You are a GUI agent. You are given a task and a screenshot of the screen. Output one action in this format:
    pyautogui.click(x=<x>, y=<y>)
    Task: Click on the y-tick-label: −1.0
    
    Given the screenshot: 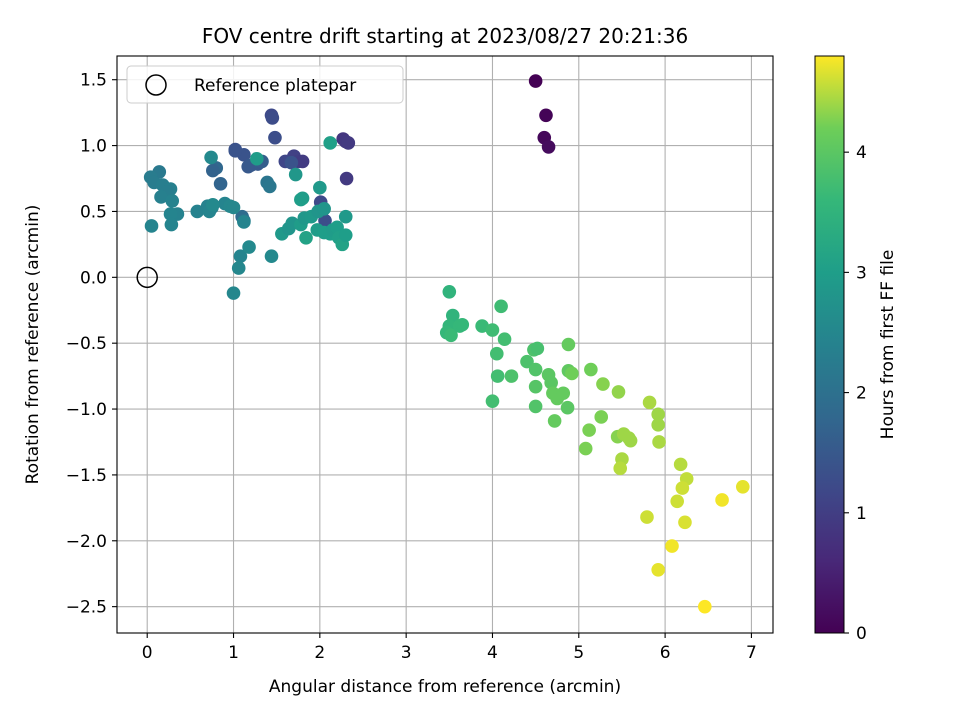 What is the action you would take?
    pyautogui.click(x=86, y=410)
    